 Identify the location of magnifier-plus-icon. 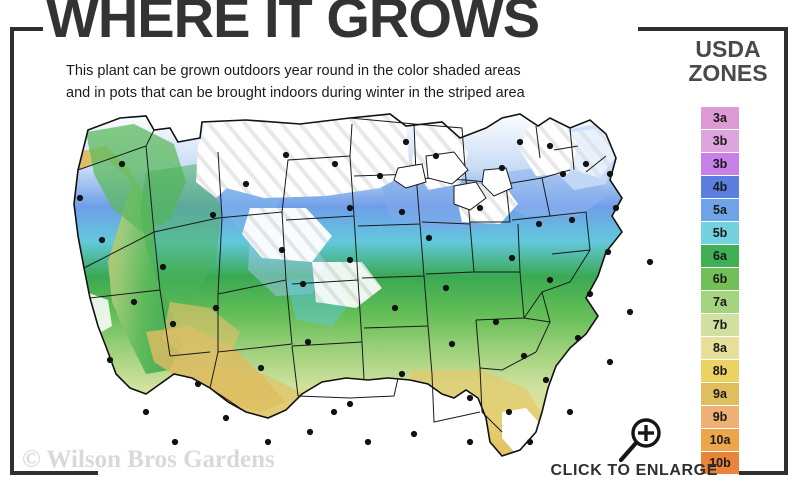
(641, 441).